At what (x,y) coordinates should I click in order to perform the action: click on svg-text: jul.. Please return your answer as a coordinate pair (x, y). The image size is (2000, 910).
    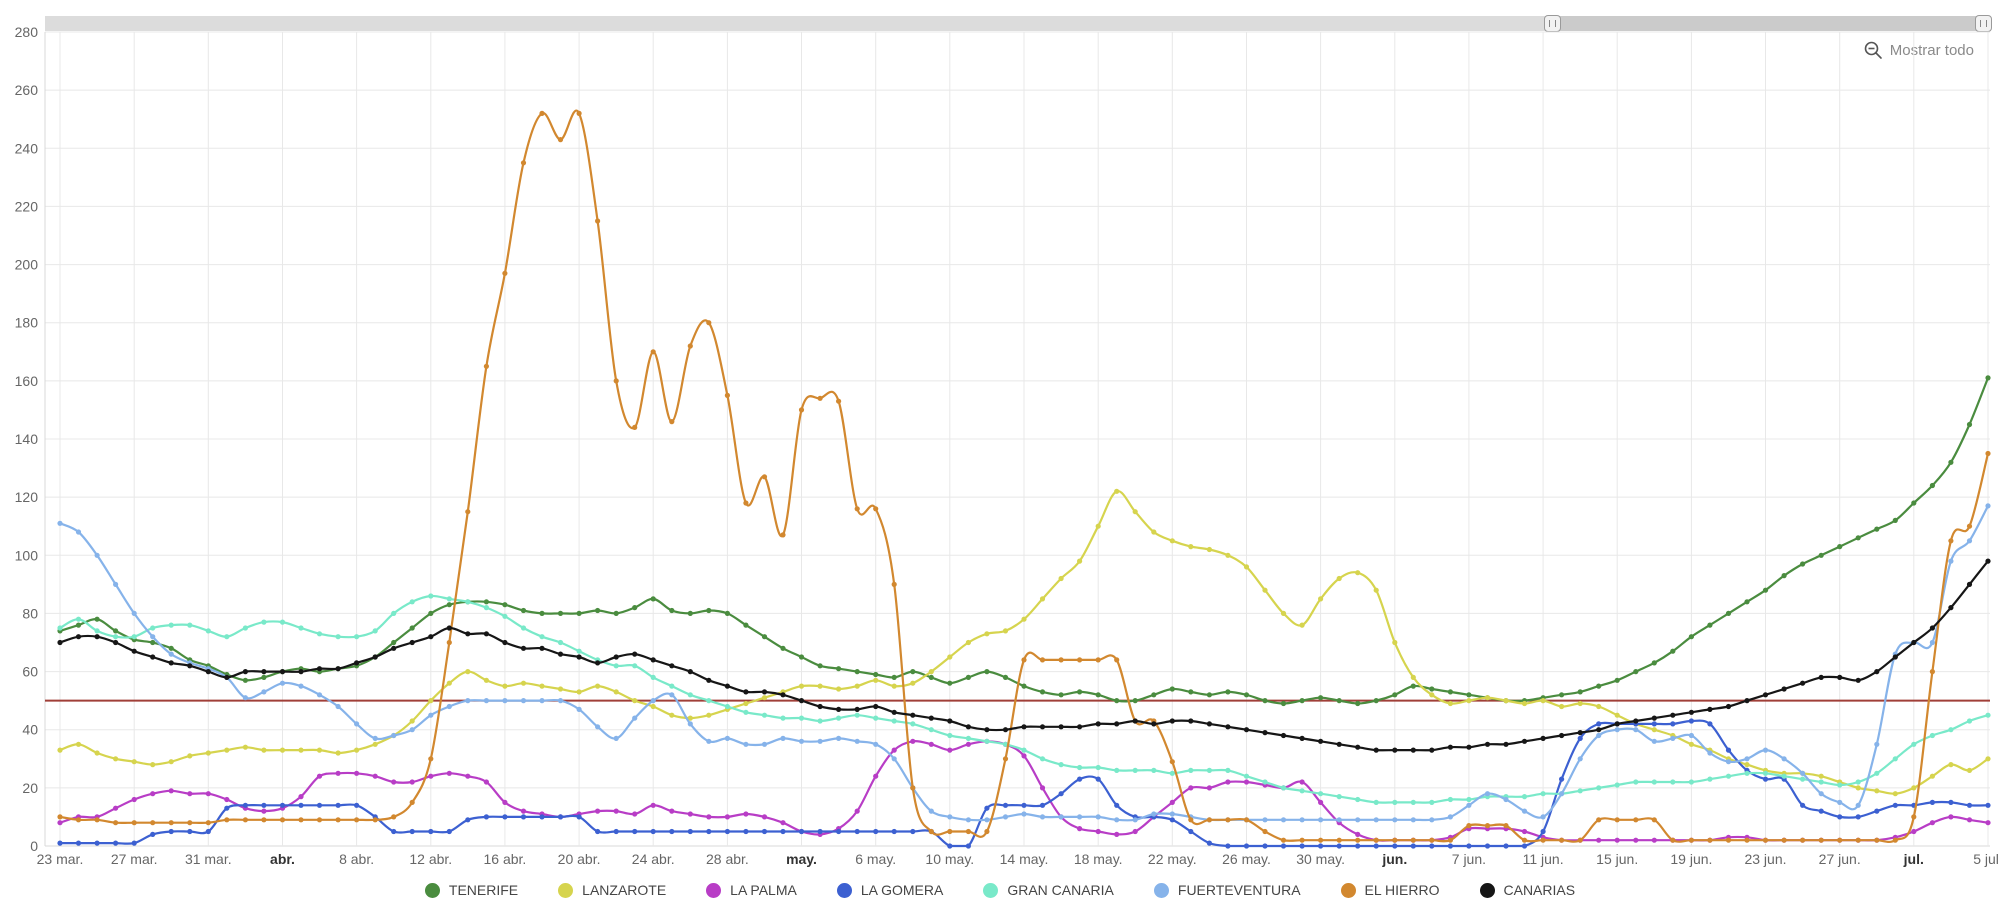
    Looking at the image, I should click on (1913, 859).